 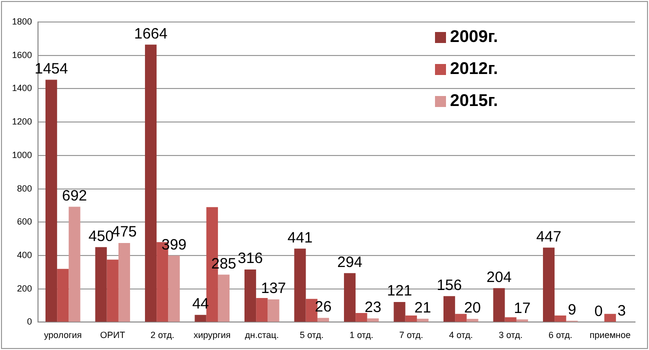 I want to click on data-label: 441, so click(x=300, y=237).